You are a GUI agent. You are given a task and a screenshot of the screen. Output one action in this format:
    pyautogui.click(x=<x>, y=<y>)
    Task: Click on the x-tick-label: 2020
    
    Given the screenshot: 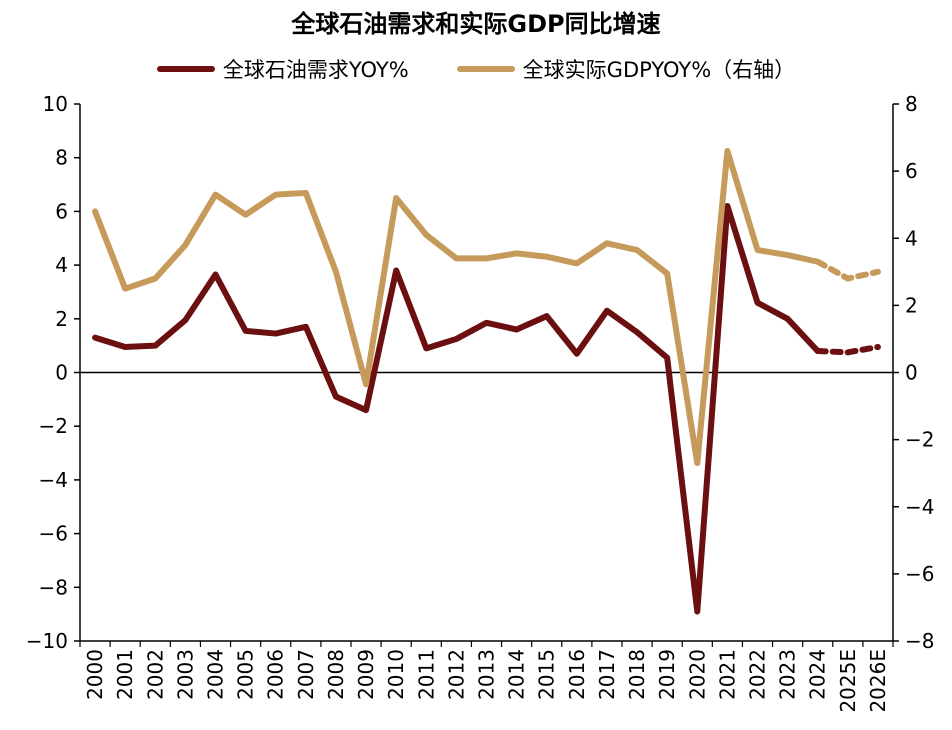 What is the action you would take?
    pyautogui.click(x=697, y=674)
    